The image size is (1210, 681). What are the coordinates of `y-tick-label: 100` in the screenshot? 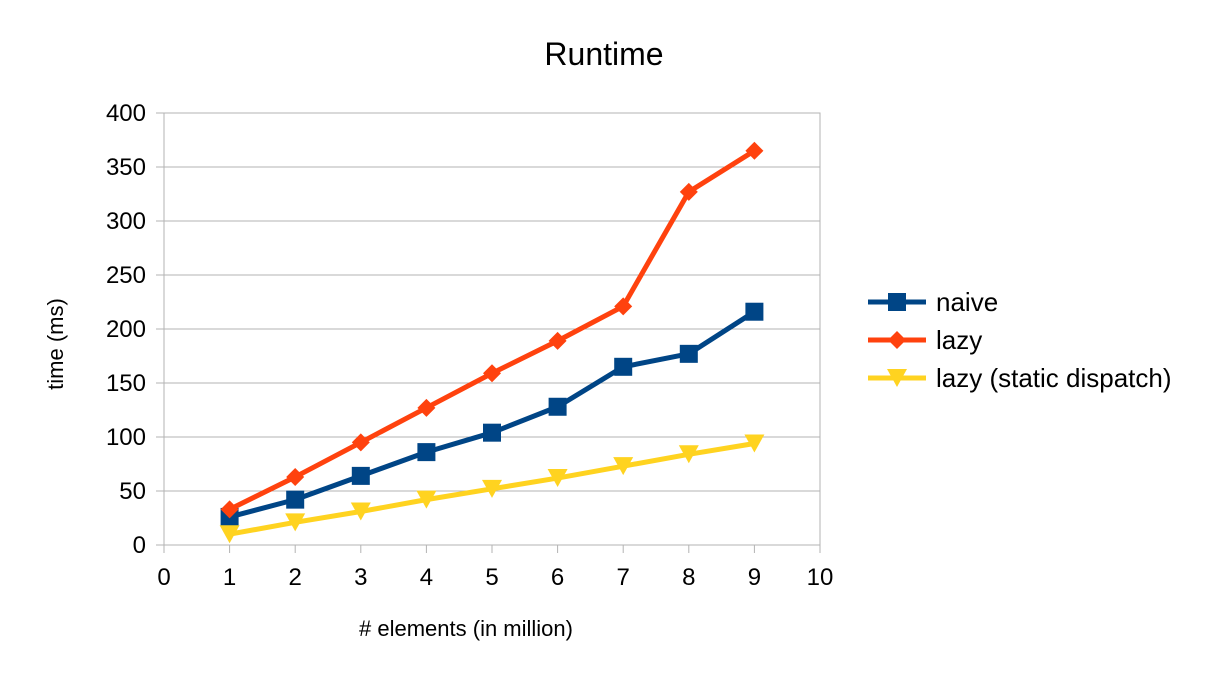 It's located at (126, 437).